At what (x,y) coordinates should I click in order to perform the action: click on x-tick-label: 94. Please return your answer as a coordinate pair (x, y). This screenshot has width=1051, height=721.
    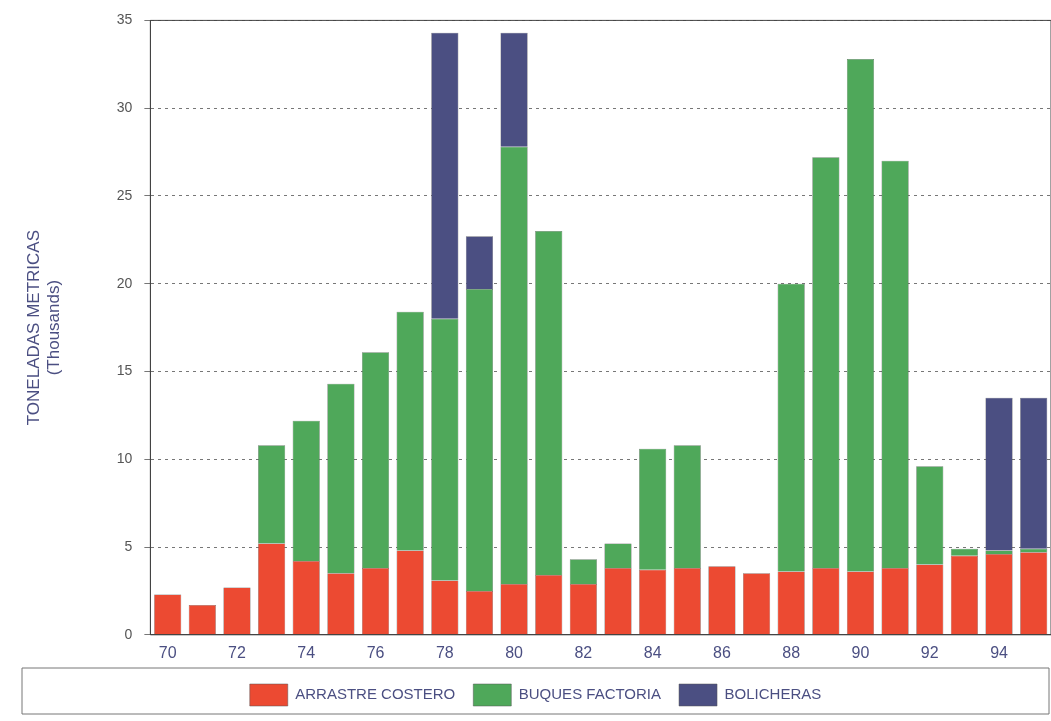
    Looking at the image, I should click on (999, 652).